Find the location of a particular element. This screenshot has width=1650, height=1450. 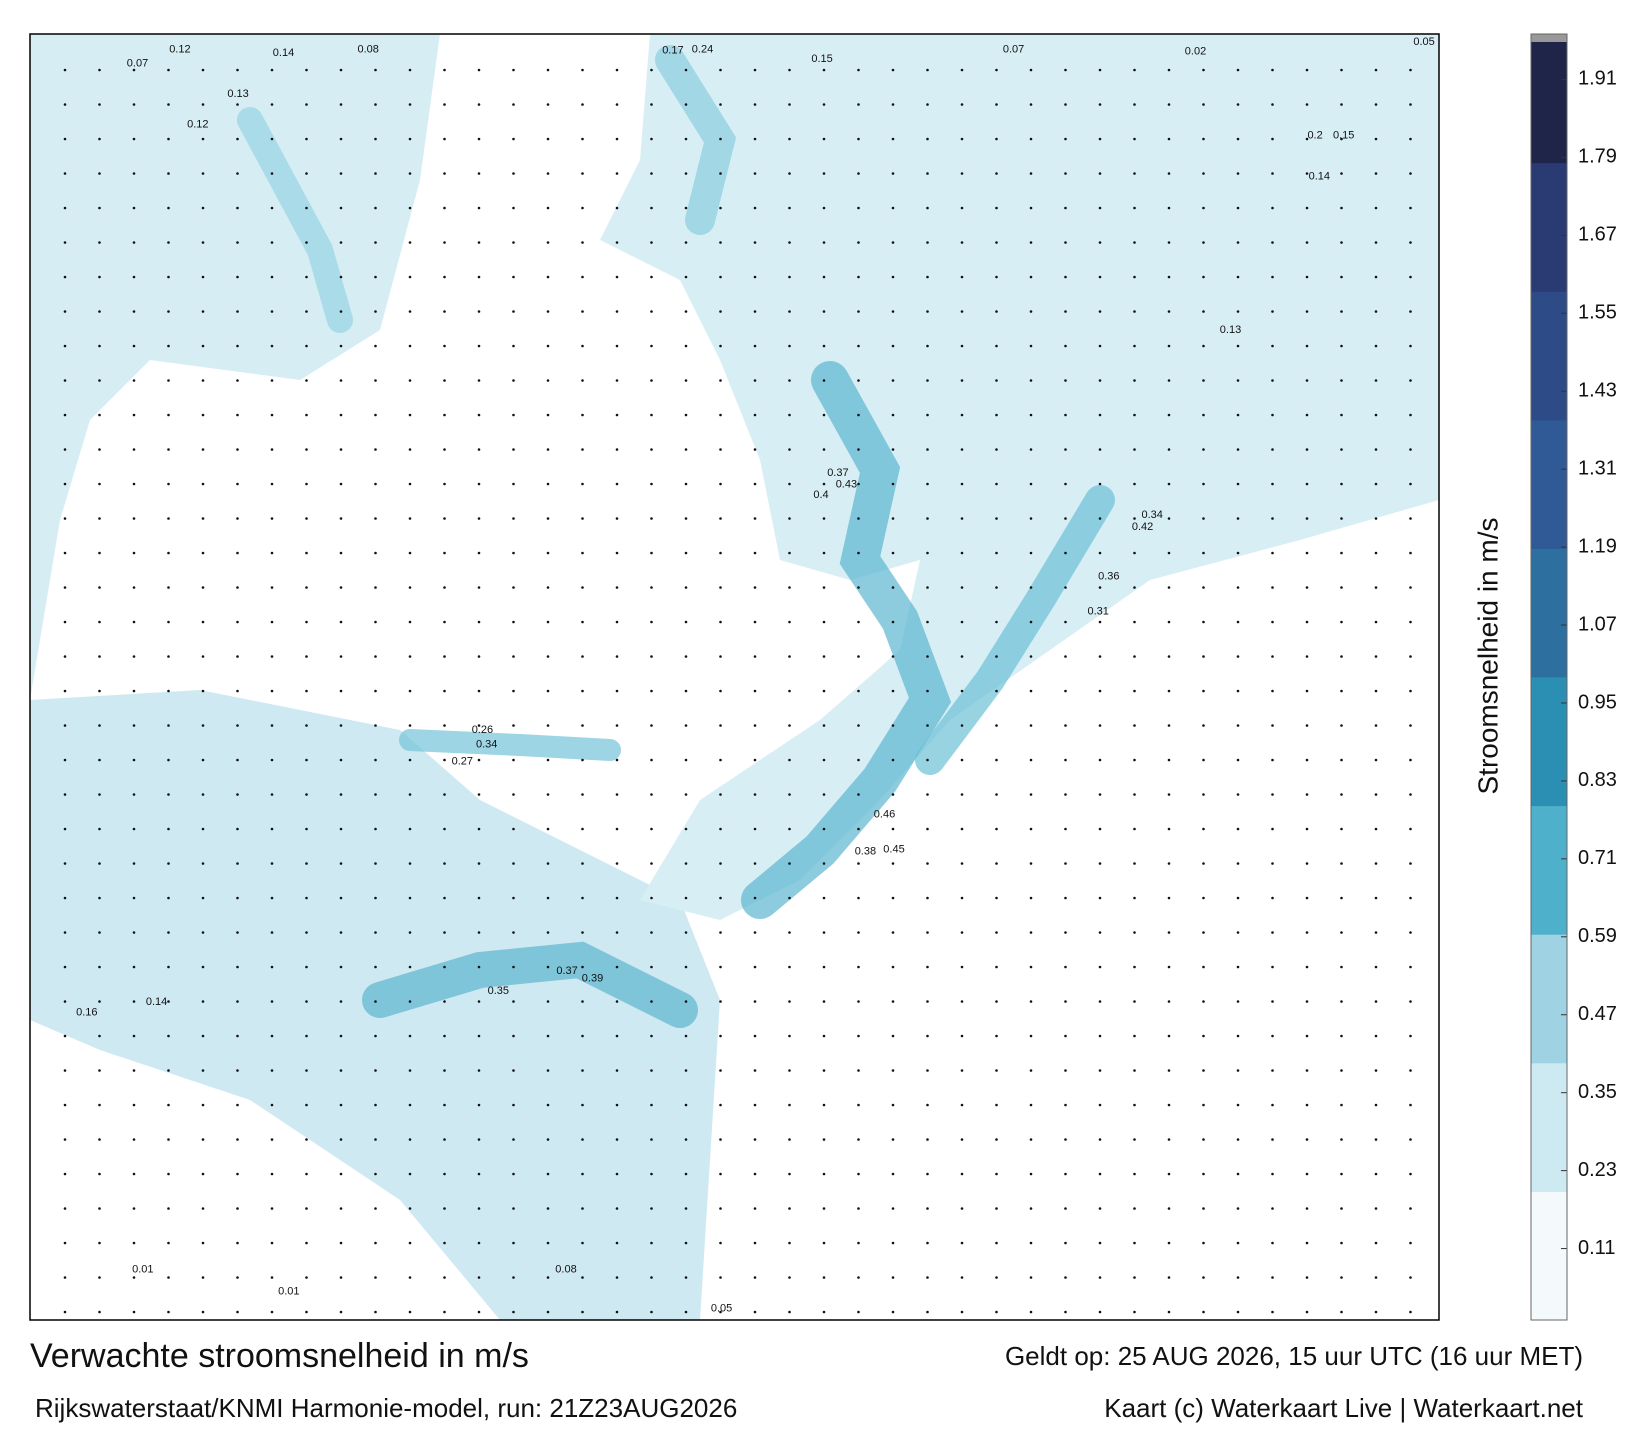

speed-label: 0.08 is located at coordinates (367, 50).